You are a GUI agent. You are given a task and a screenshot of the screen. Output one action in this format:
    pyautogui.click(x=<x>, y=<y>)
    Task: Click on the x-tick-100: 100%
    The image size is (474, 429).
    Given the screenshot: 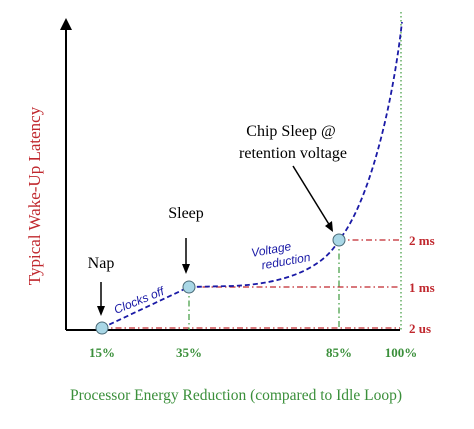 What is the action you would take?
    pyautogui.click(x=401, y=352)
    